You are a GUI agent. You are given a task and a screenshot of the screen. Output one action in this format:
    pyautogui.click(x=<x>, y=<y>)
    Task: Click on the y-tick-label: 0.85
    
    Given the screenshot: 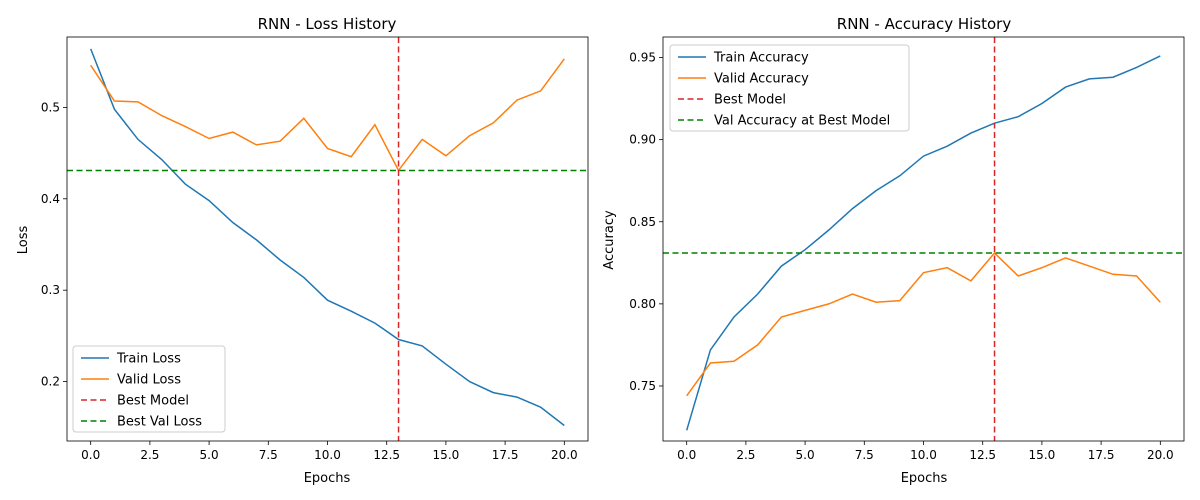 What is the action you would take?
    pyautogui.click(x=642, y=222)
    